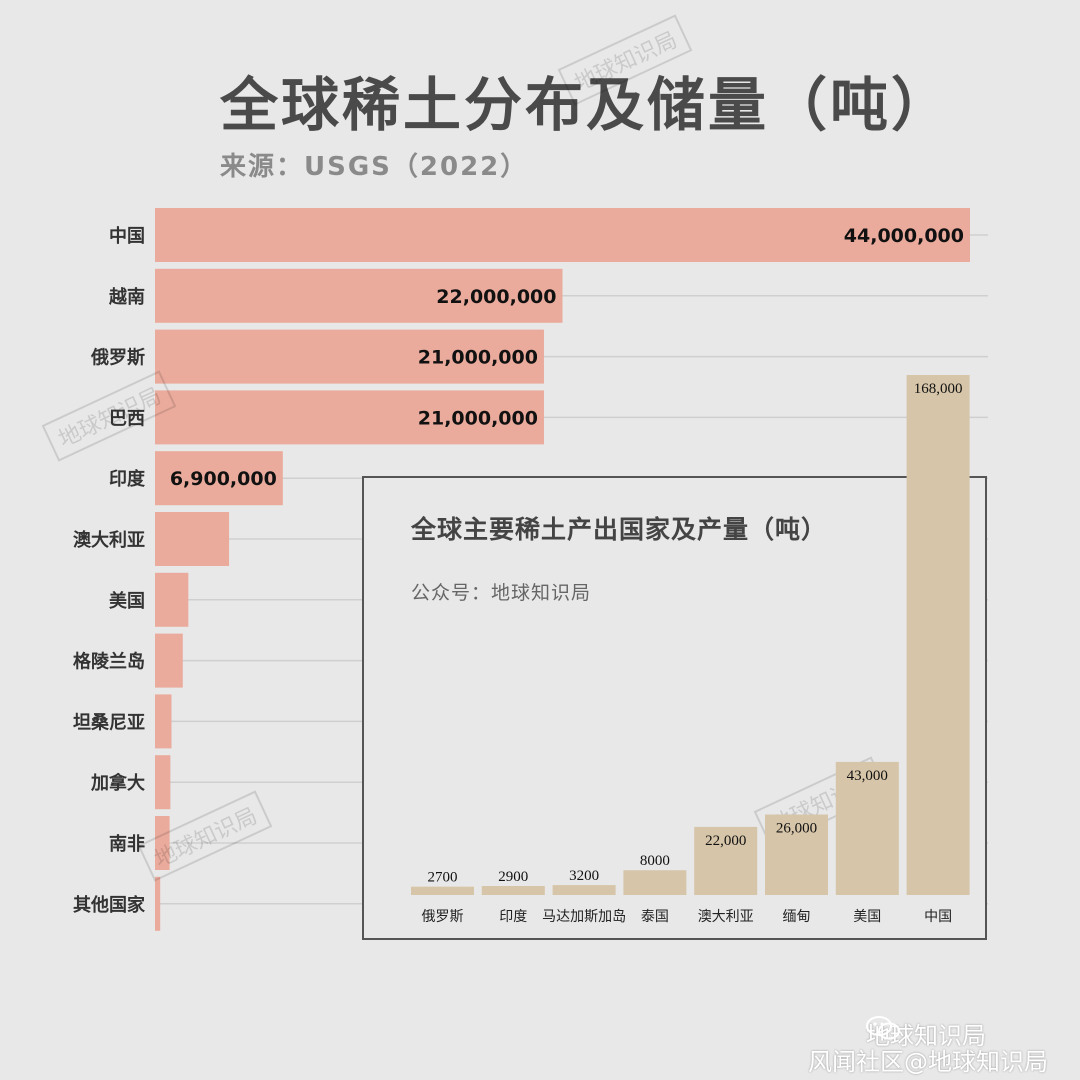 The width and height of the screenshot is (1080, 1080). What do you see at coordinates (109, 540) in the screenshot?
I see `category-label: 澳大利亚` at bounding box center [109, 540].